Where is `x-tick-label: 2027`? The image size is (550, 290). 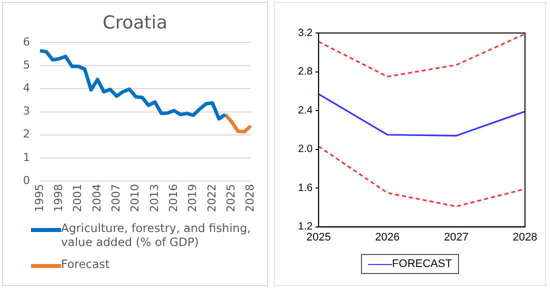
x-tick-label: 2027 is located at coordinates (456, 237).